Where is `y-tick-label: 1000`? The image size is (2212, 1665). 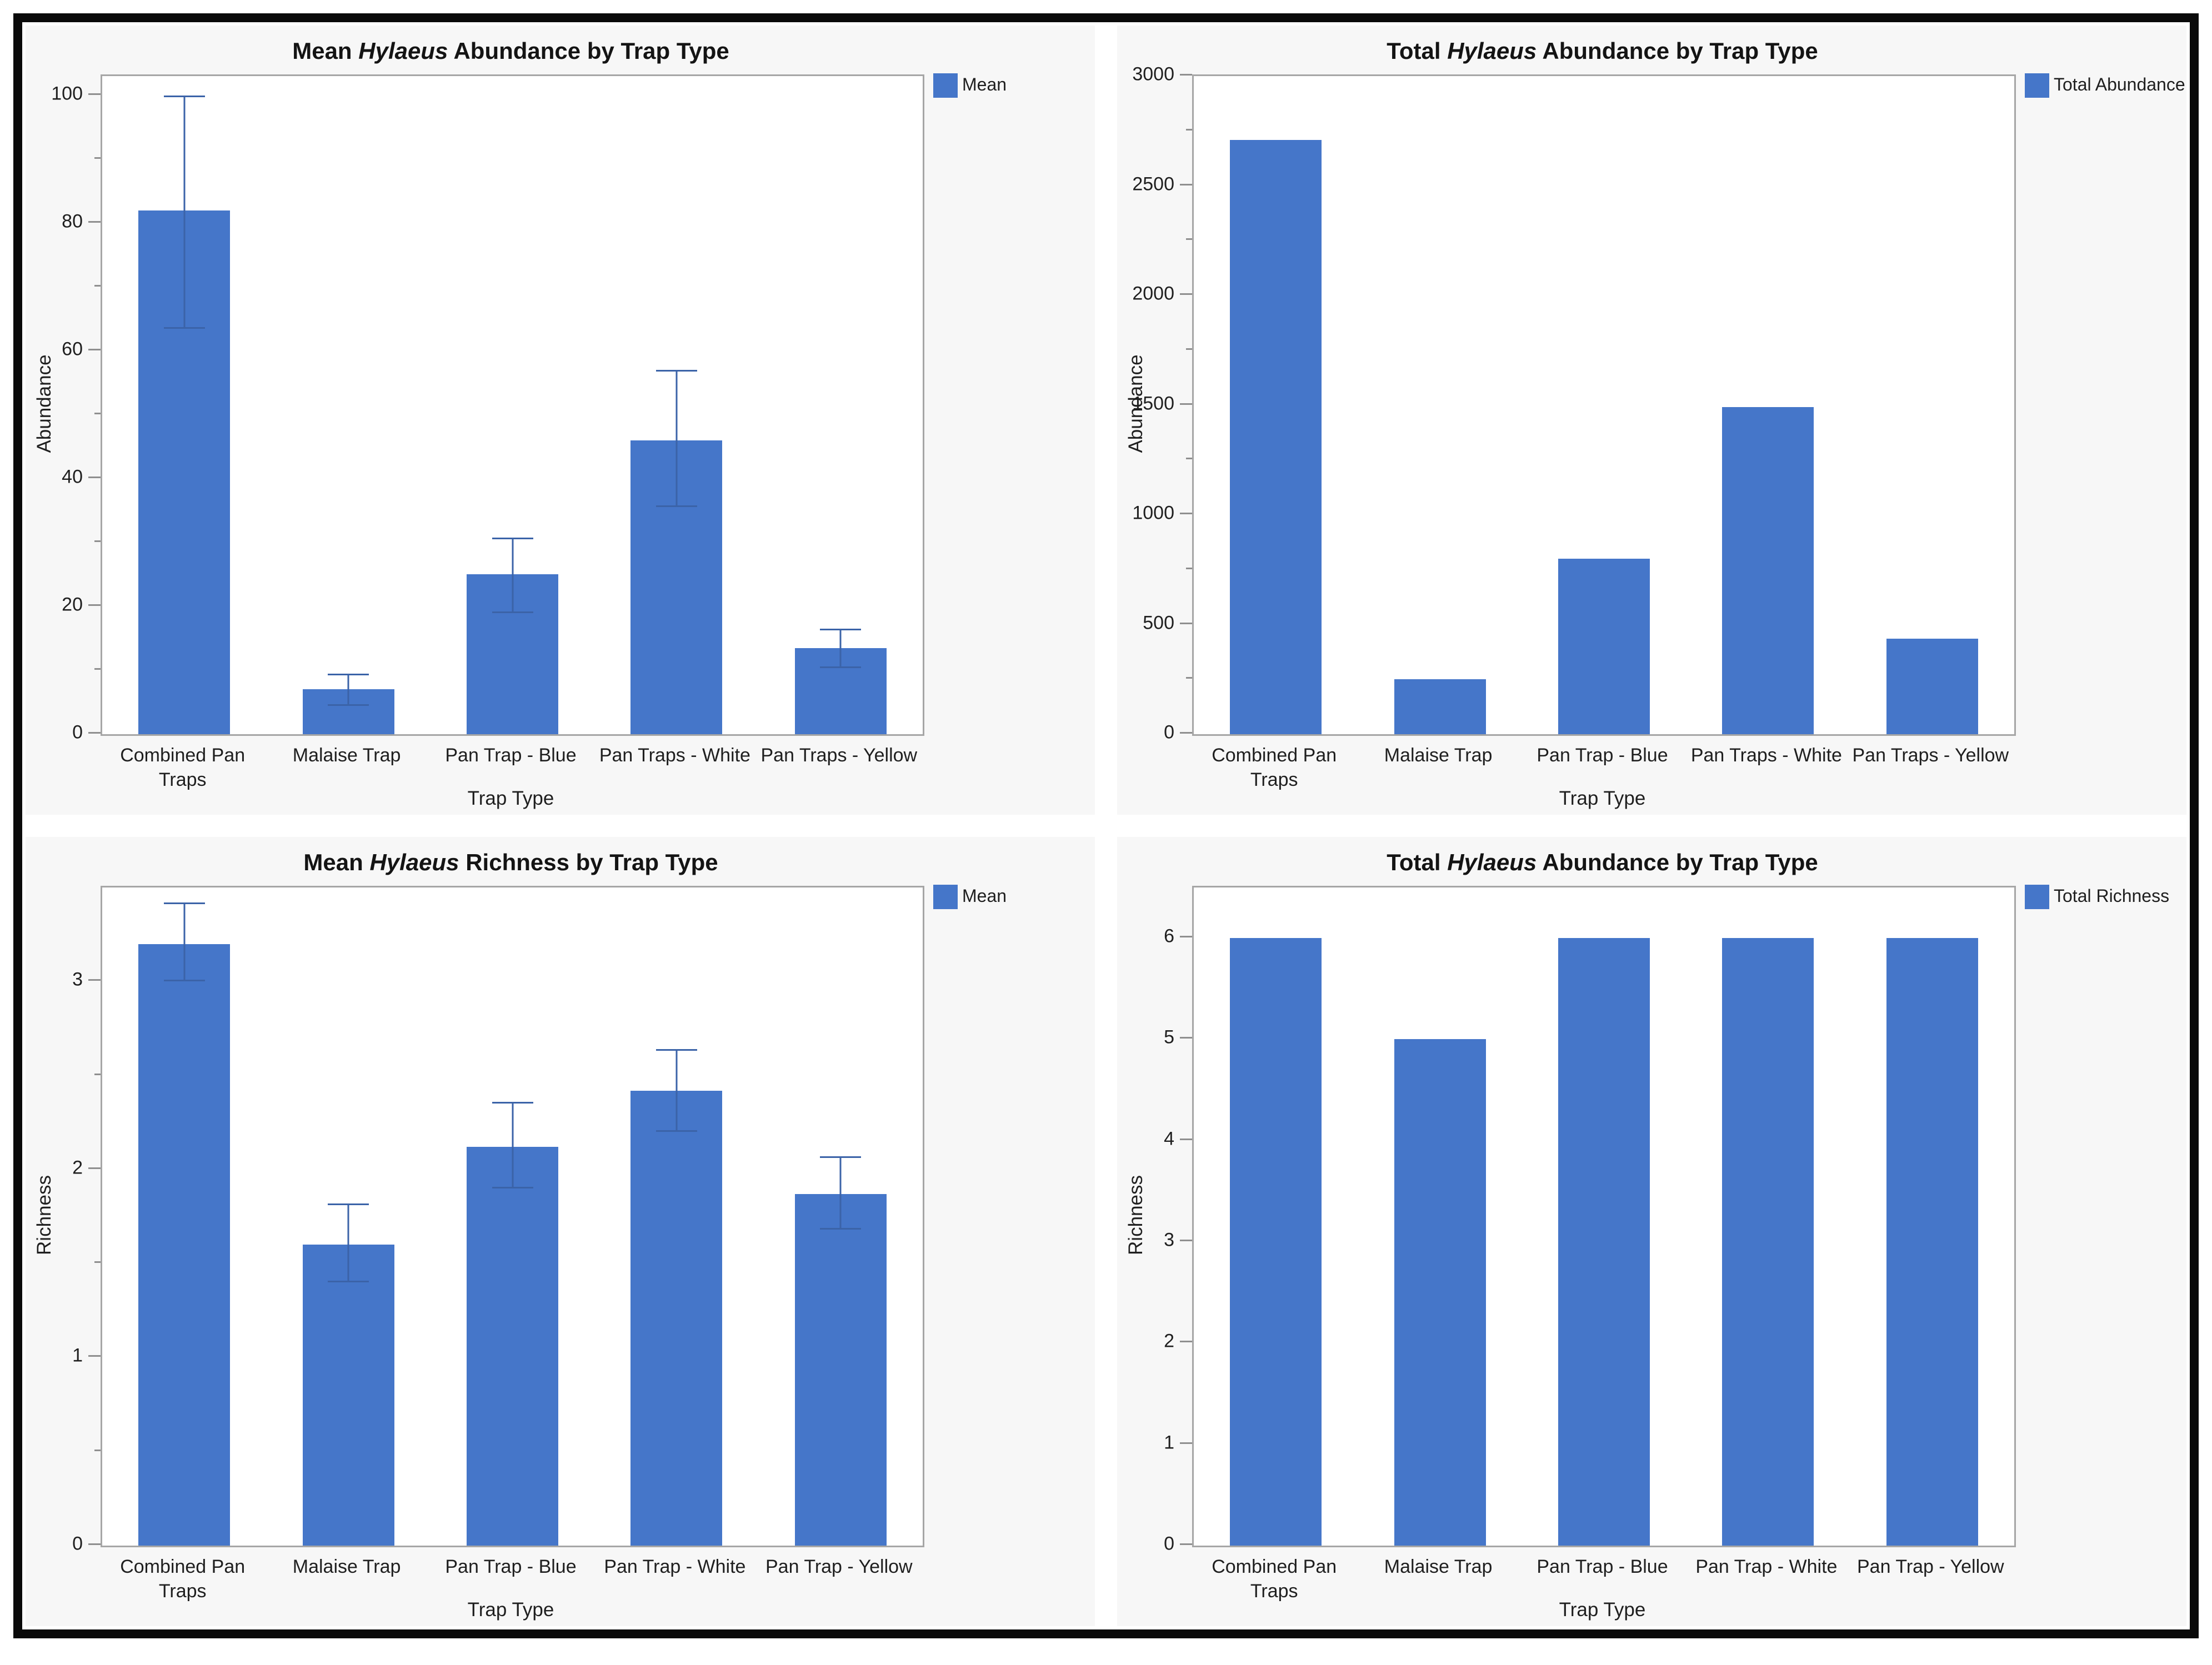
y-tick-label: 1000 is located at coordinates (1153, 513).